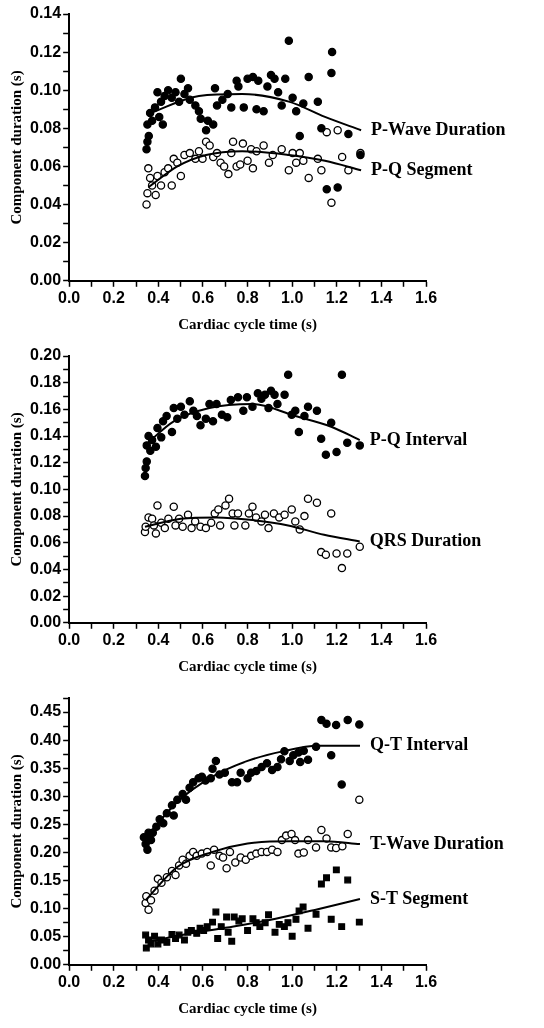  Describe the element at coordinates (46, 795) in the screenshot. I see `y-tick-label: 0.30` at that location.